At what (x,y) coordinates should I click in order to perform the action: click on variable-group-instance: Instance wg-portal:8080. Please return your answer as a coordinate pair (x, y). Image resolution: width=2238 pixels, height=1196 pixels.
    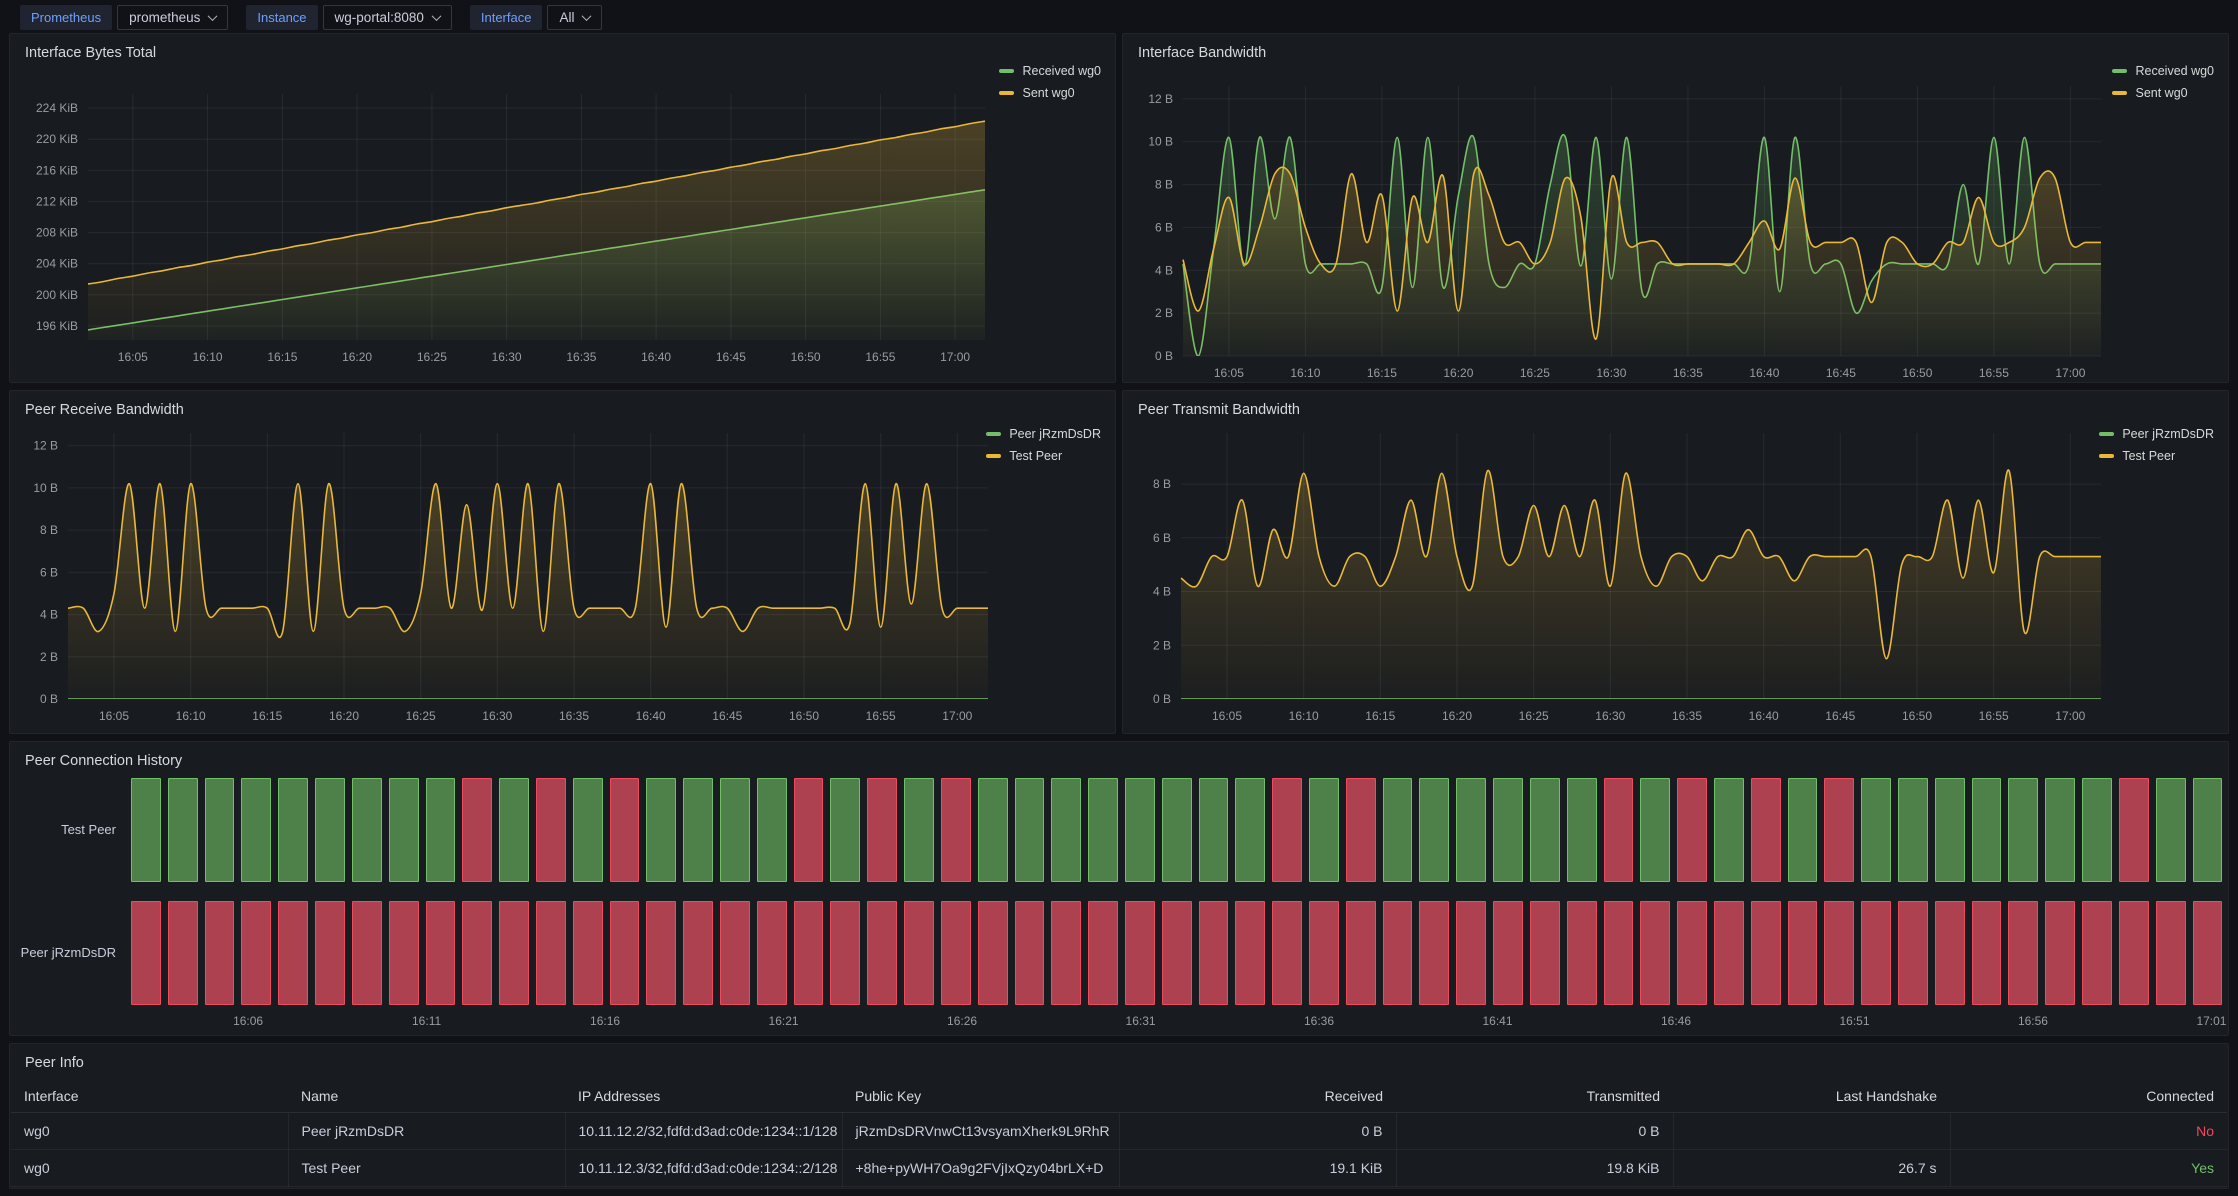
    Looking at the image, I should click on (349, 17).